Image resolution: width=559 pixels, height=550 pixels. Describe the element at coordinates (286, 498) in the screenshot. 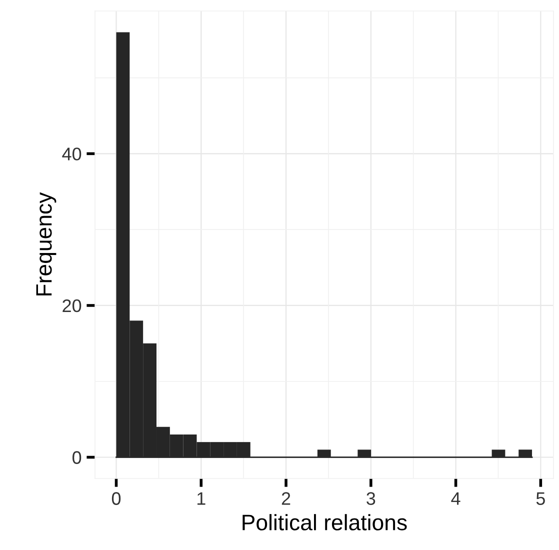

I see `x-tick-label: 2` at that location.